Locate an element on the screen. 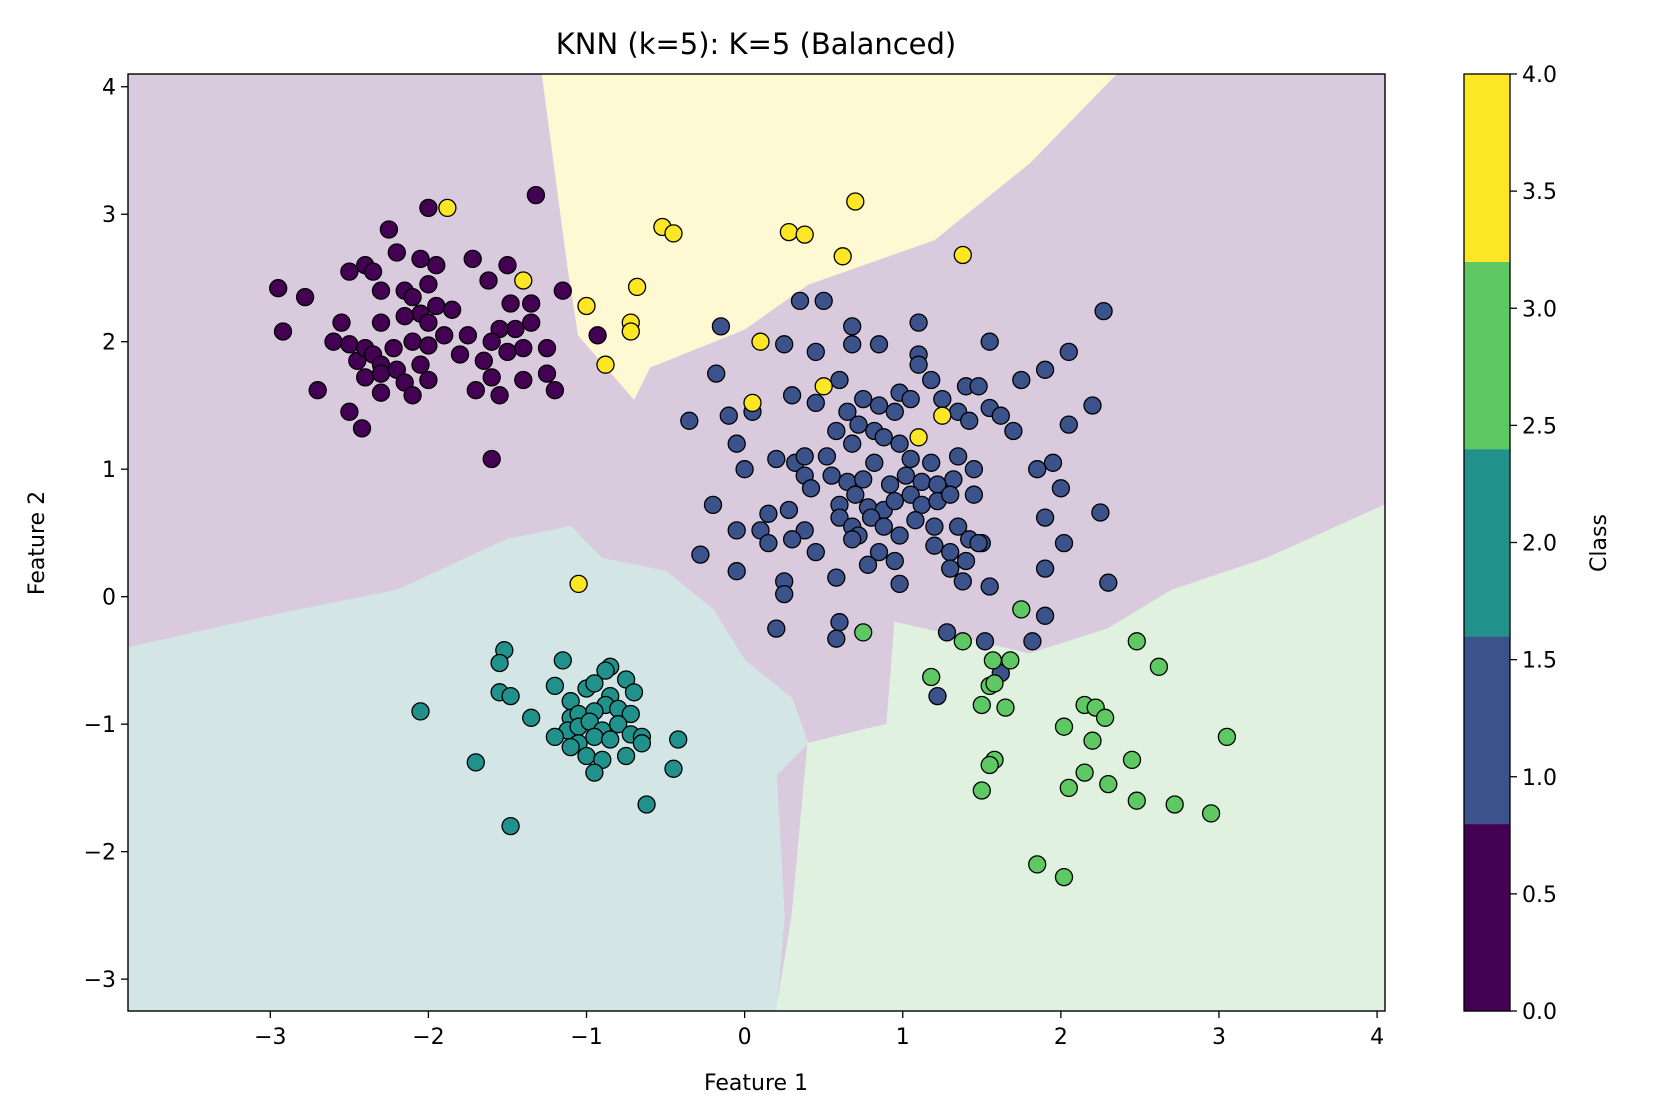 The height and width of the screenshot is (1106, 1680). x-tick-label: 4 is located at coordinates (1377, 1037).